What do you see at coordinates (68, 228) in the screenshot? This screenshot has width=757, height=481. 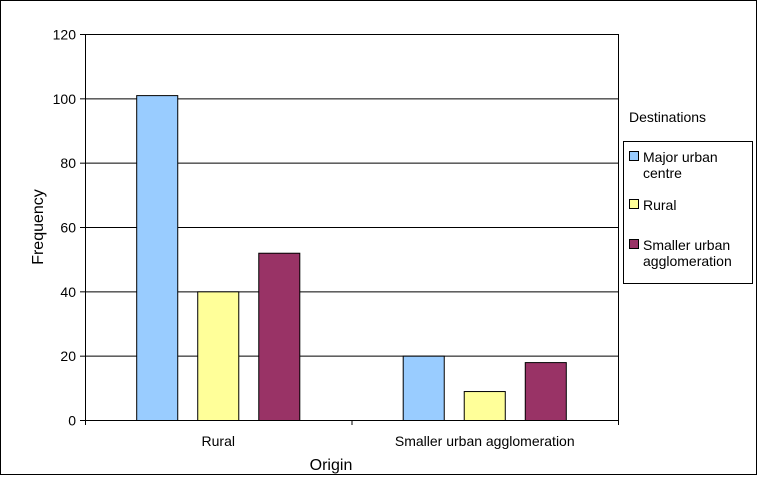 I see `y-tick-label: 60` at bounding box center [68, 228].